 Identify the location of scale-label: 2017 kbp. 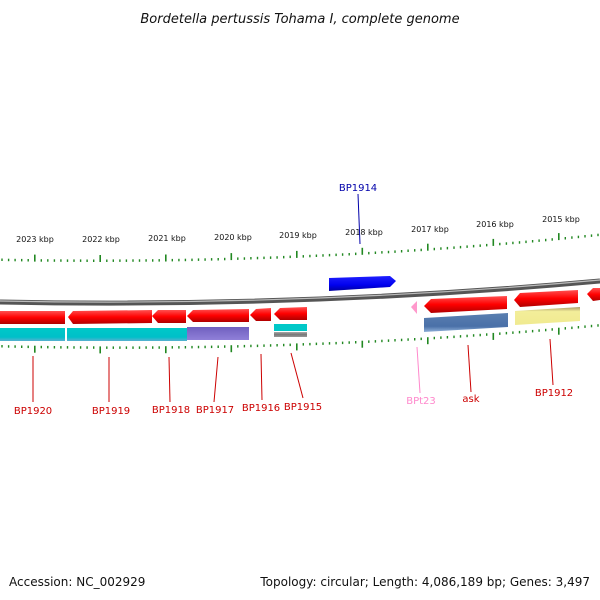
(430, 229).